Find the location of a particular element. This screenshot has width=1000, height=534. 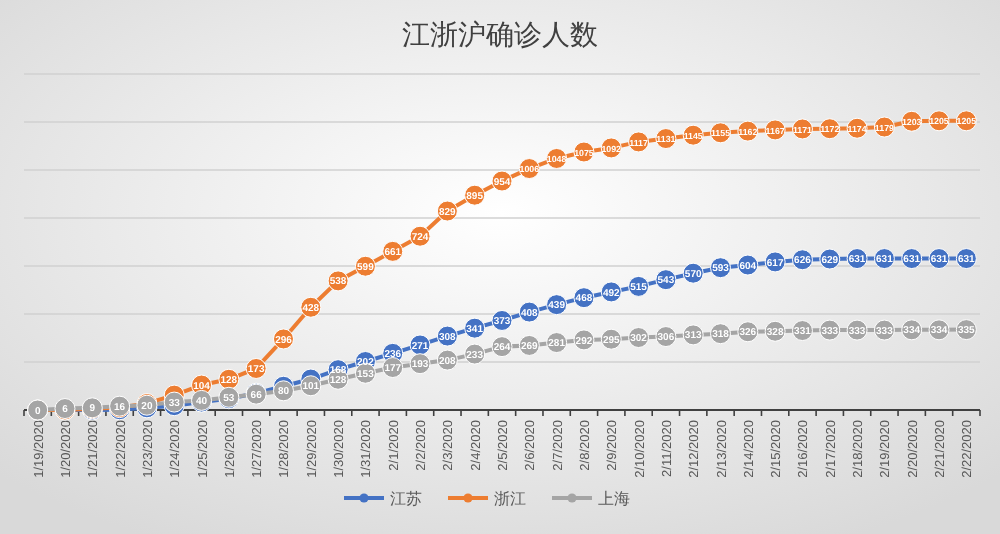

legend-label: 上海 is located at coordinates (614, 499).